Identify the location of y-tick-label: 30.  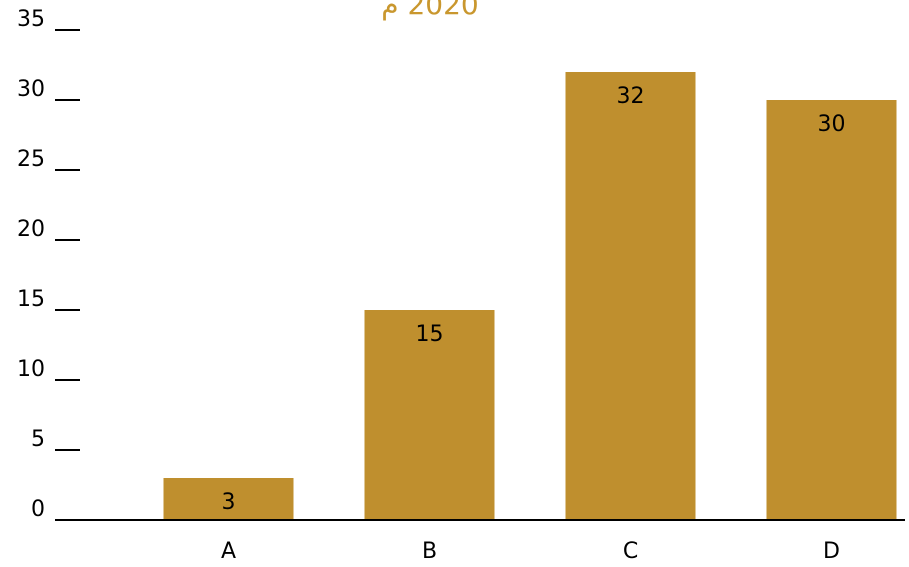
(31, 89).